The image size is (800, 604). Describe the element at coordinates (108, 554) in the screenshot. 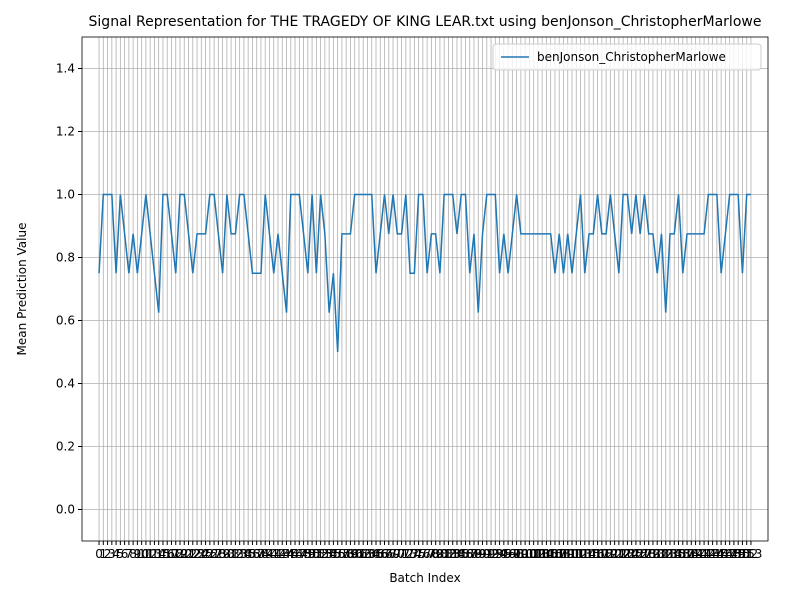

I see `x-tick-label: 2` at that location.